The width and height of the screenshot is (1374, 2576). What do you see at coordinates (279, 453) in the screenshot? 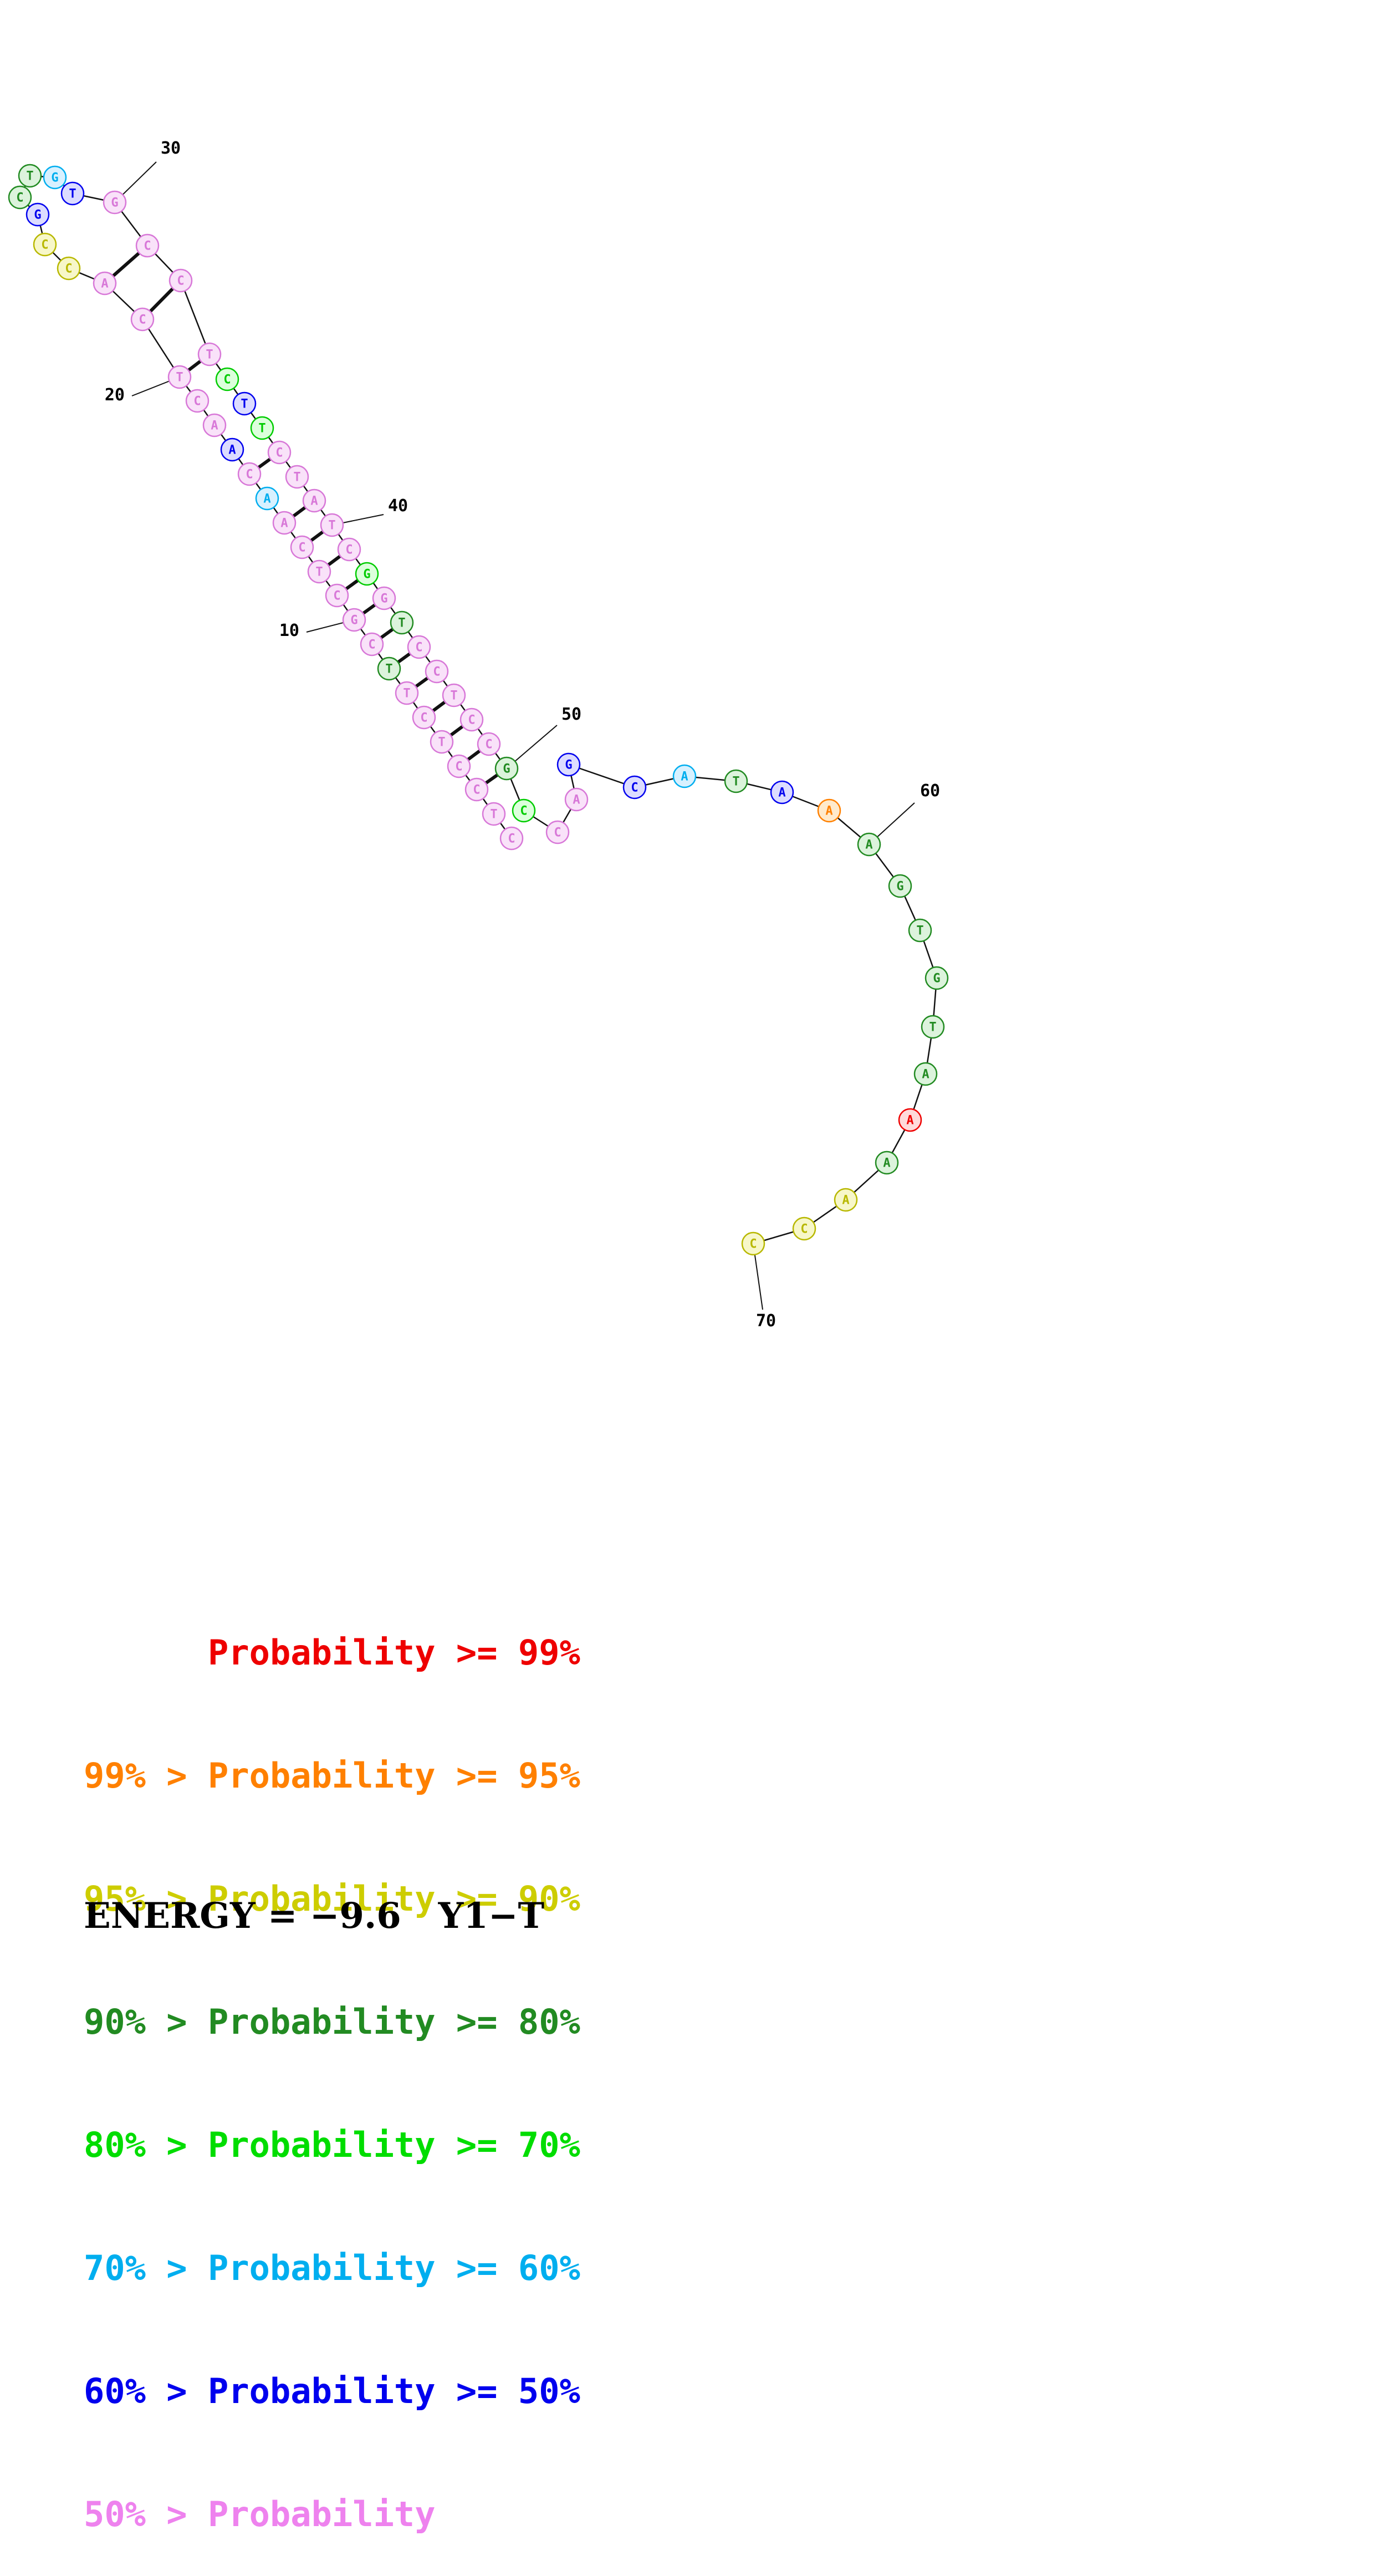
I see `nucleotide-base-37: C` at bounding box center [279, 453].